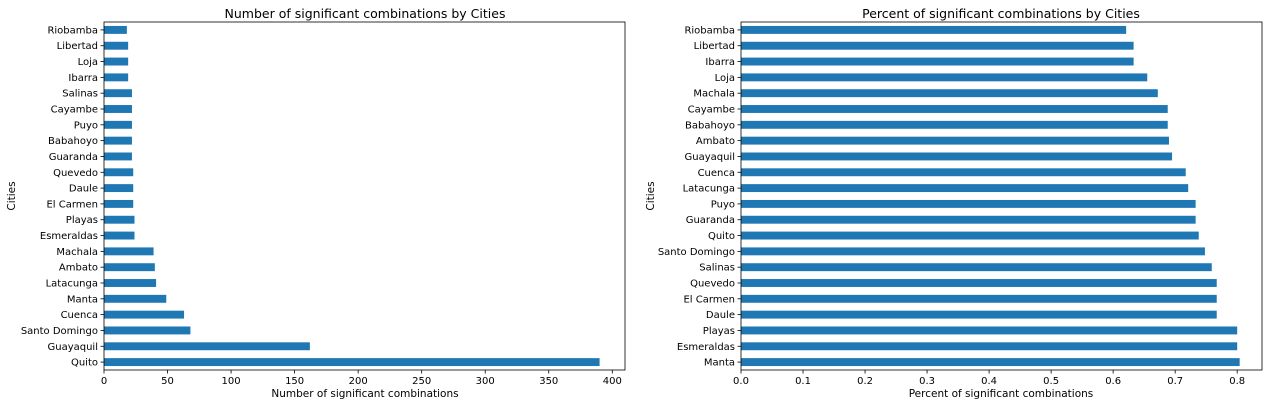  Describe the element at coordinates (710, 220) in the screenshot. I see `percent-ytick-label: Guaranda` at that location.